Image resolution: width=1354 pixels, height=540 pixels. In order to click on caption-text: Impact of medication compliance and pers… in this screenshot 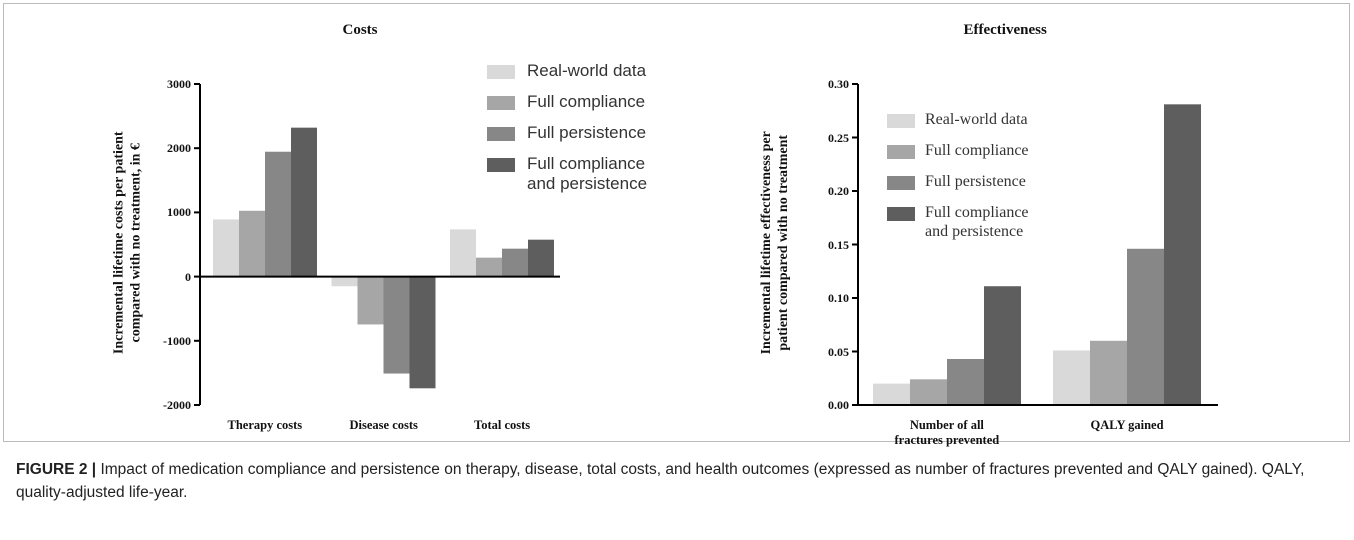, I will do `click(660, 481)`.